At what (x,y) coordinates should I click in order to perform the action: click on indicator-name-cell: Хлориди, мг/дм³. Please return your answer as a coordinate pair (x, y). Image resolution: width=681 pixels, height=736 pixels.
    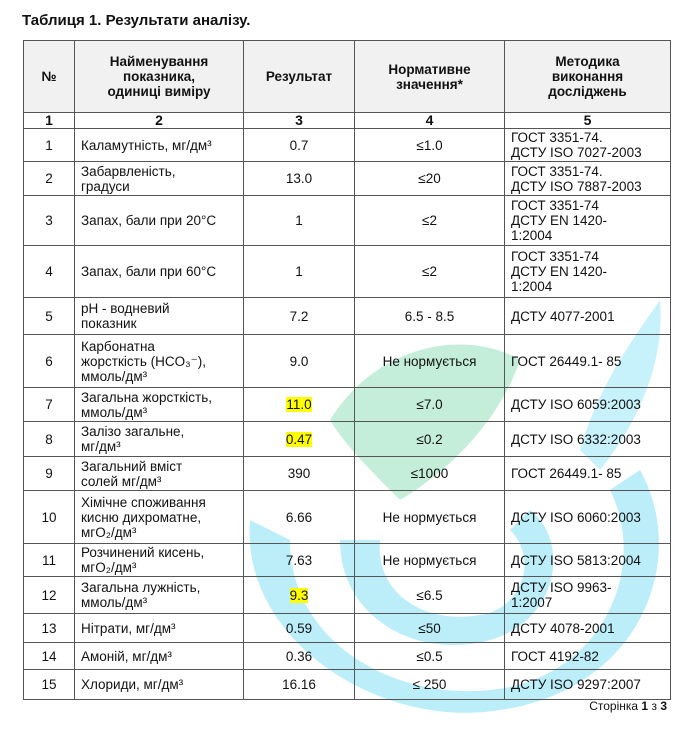
    Looking at the image, I should click on (159, 684).